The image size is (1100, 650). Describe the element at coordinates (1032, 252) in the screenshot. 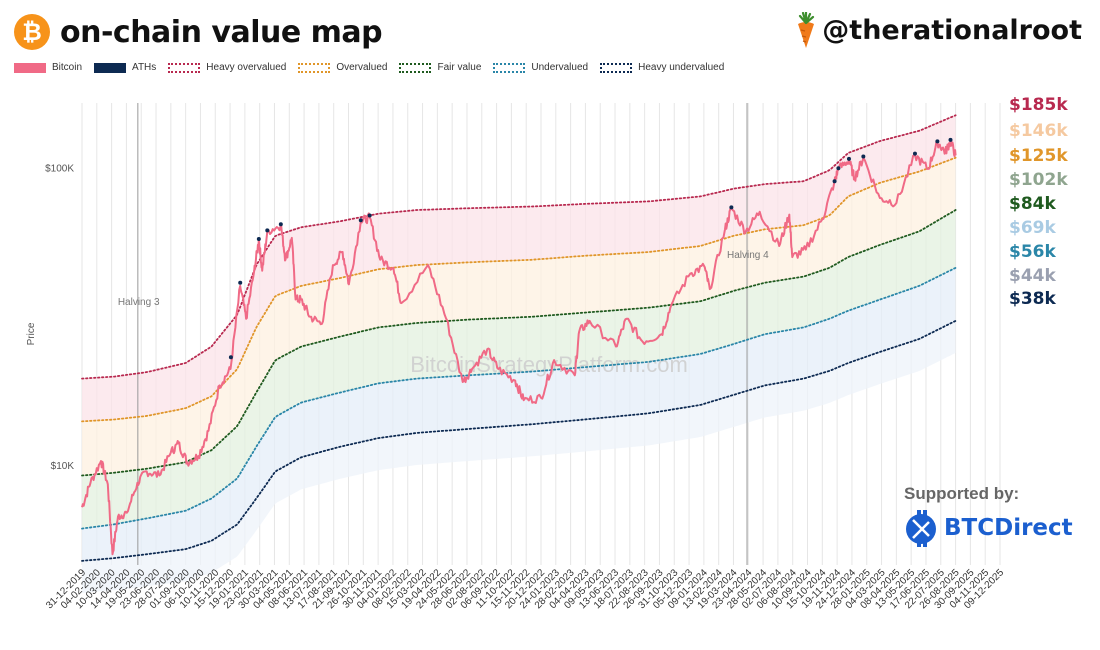

I see `band-value-label: $56k` at that location.